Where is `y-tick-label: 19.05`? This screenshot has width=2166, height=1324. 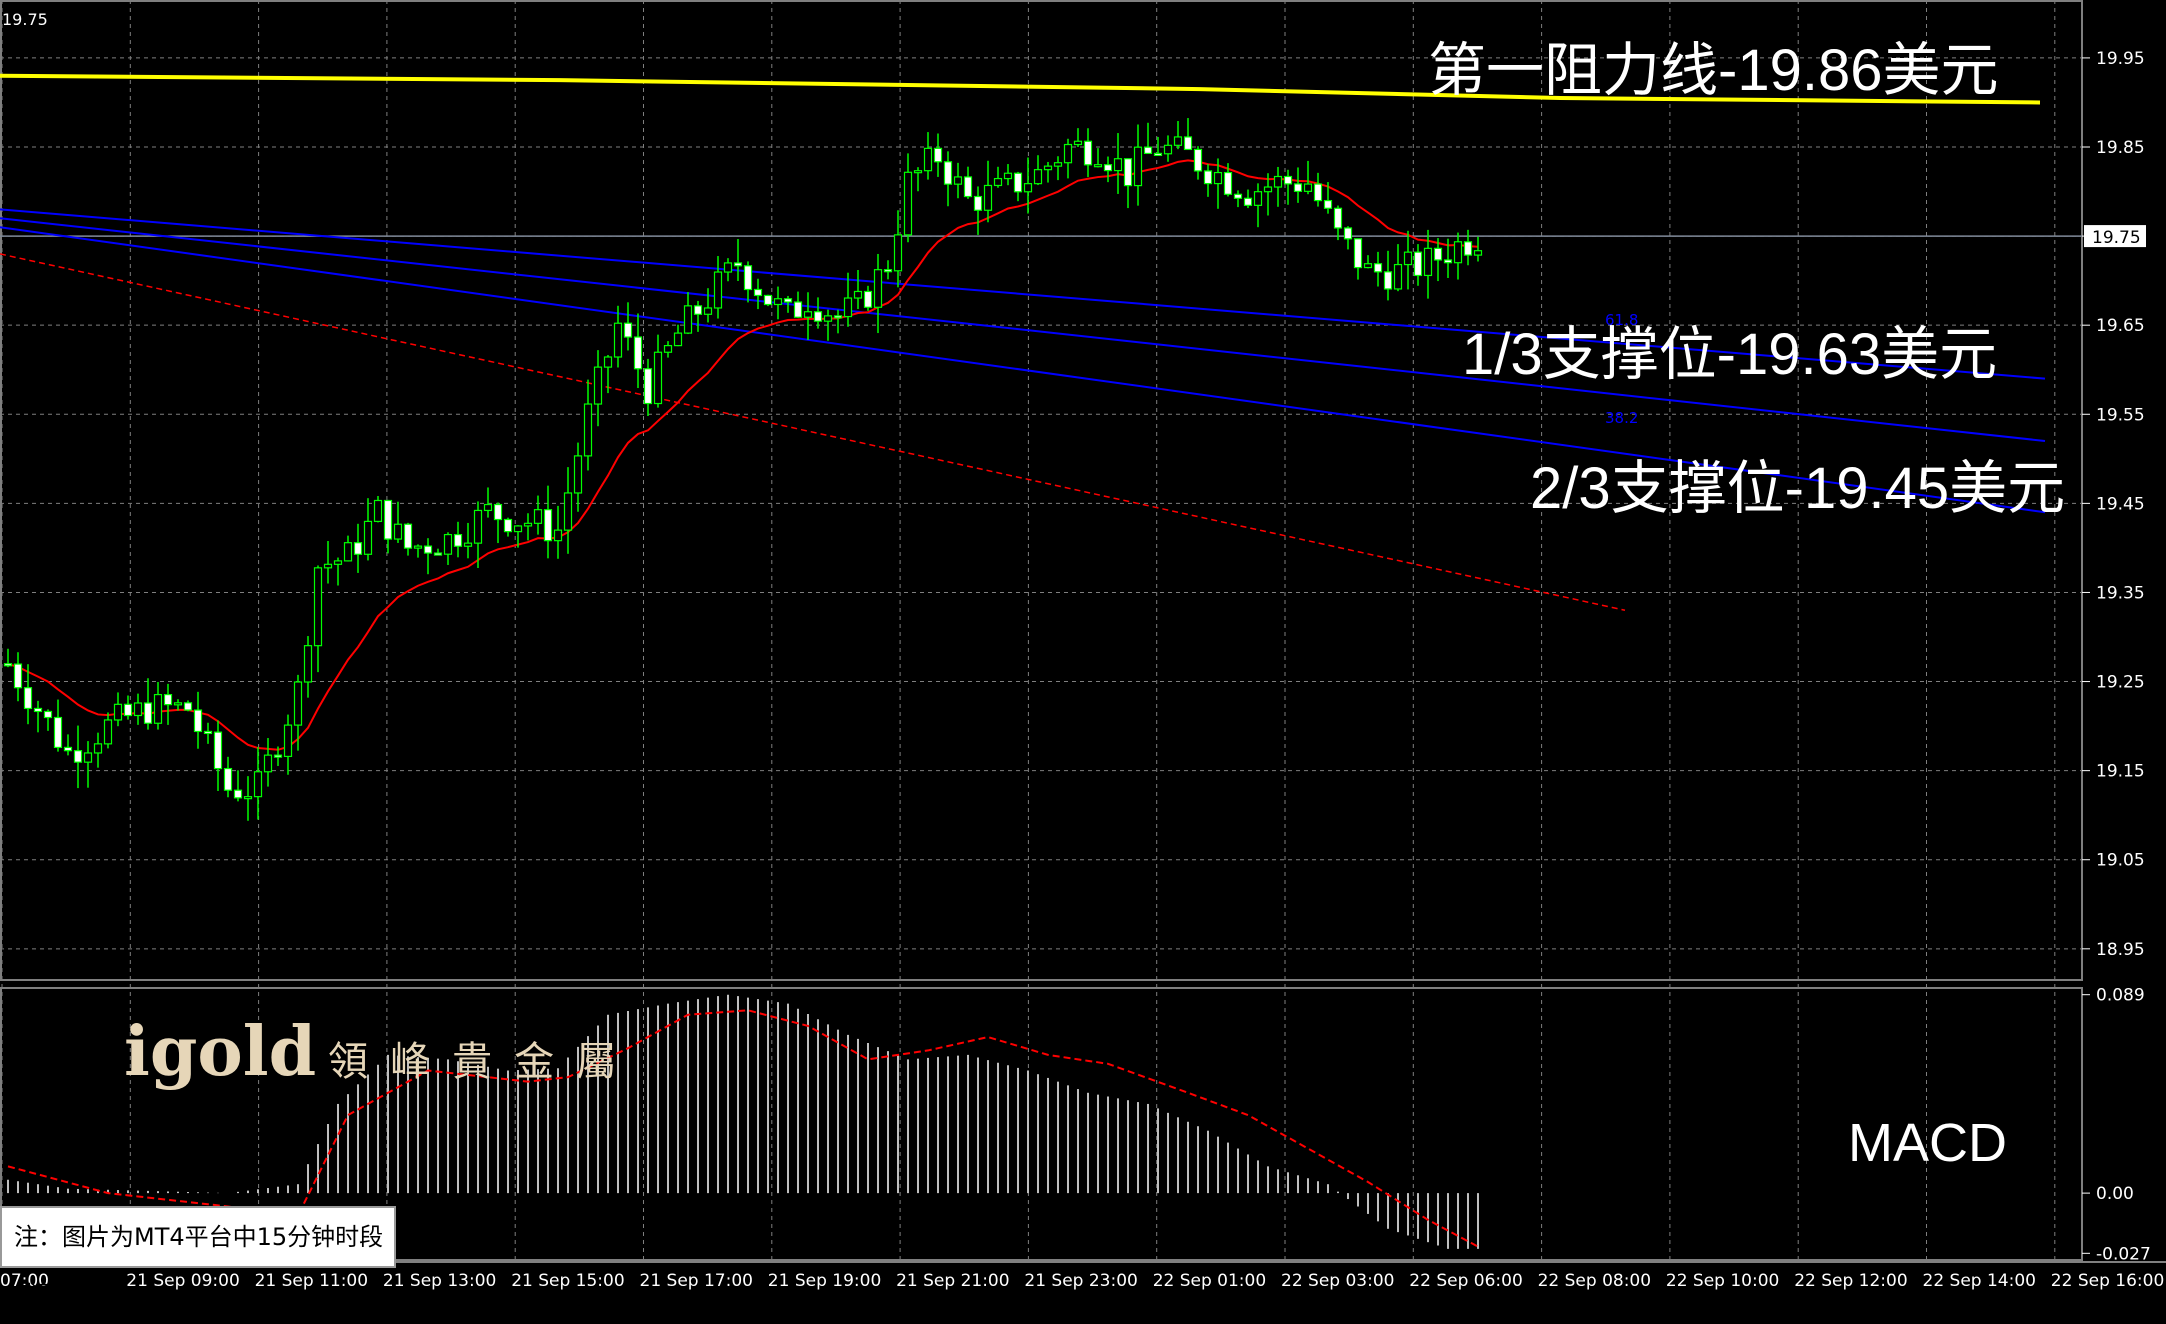
y-tick-label: 19.05 is located at coordinates (2120, 861).